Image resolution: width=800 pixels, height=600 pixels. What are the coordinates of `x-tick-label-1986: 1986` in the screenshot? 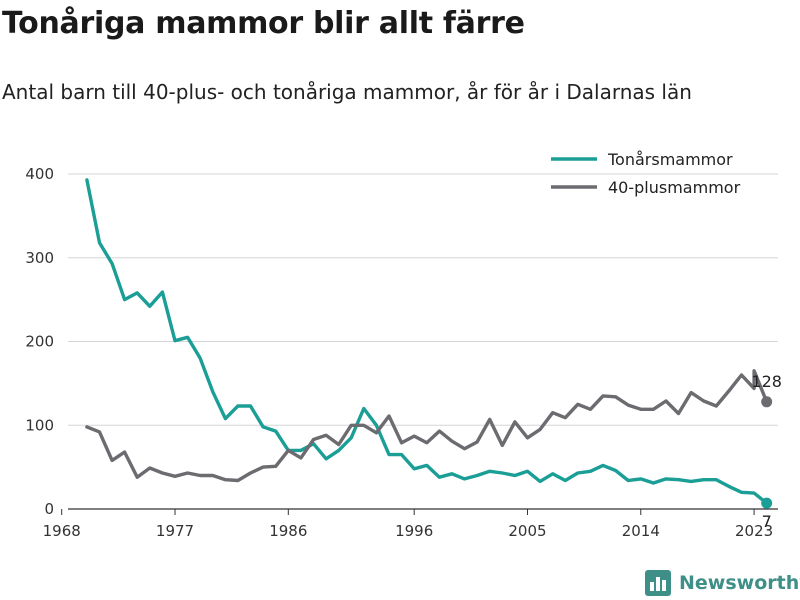 It's located at (288, 531).